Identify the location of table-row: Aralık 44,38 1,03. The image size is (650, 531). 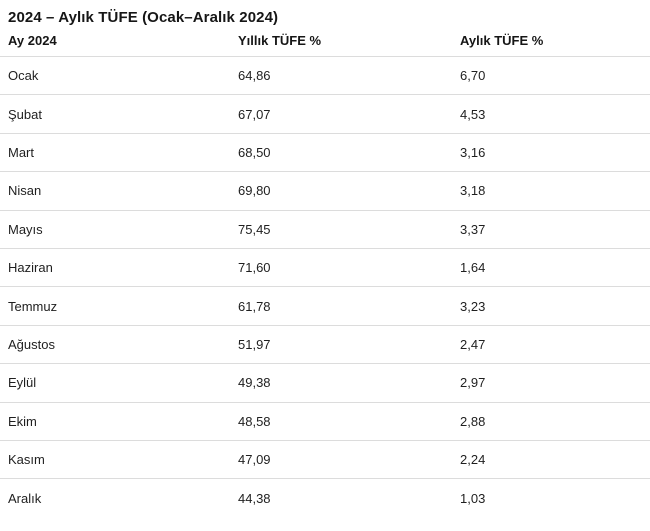
(325, 498).